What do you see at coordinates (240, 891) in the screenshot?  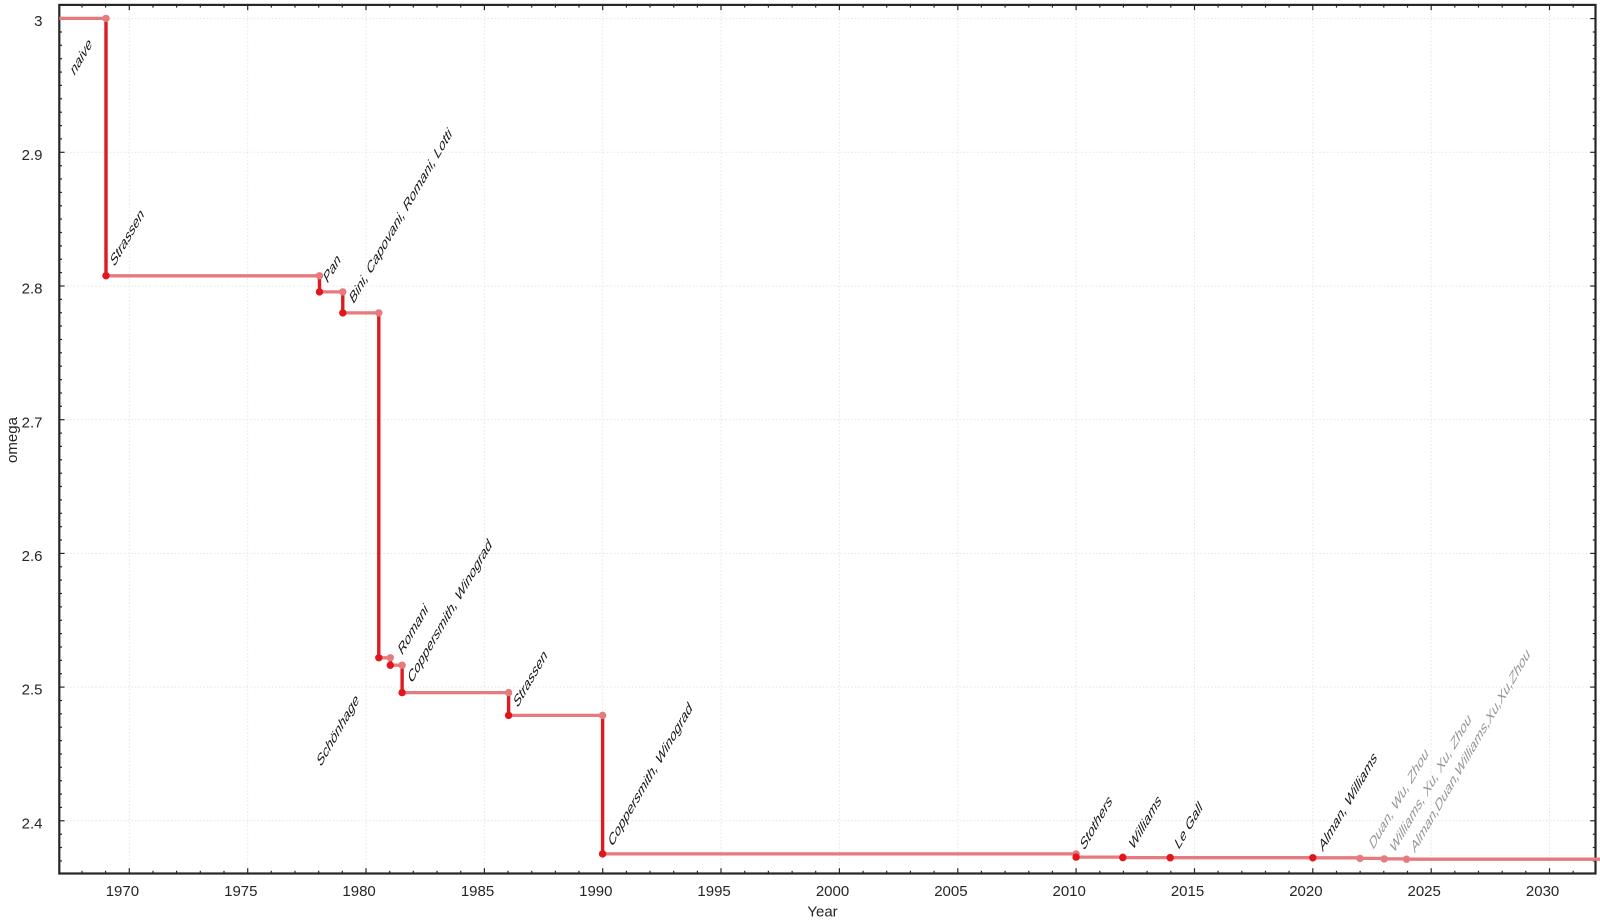 I see `svg-text: 1975` at bounding box center [240, 891].